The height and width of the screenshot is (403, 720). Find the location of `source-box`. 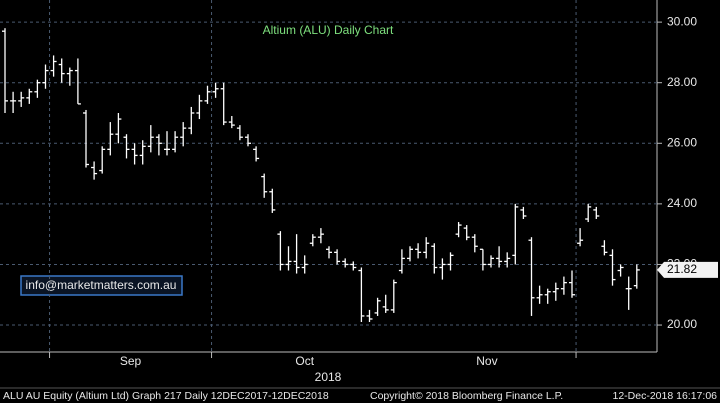

source-box is located at coordinates (101, 285).